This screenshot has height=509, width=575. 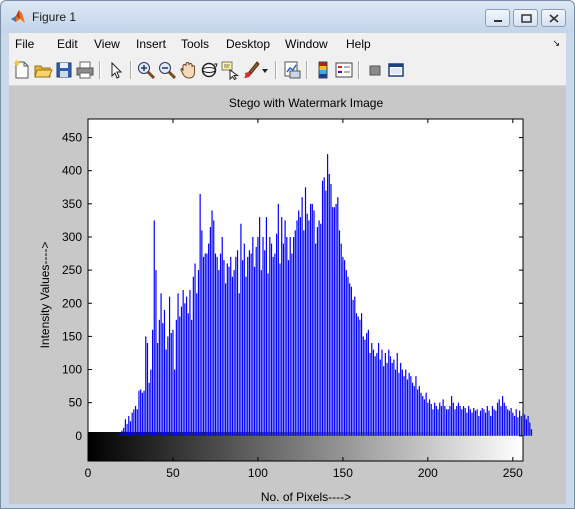 What do you see at coordinates (67, 44) in the screenshot?
I see `menu-edit: Edit` at bounding box center [67, 44].